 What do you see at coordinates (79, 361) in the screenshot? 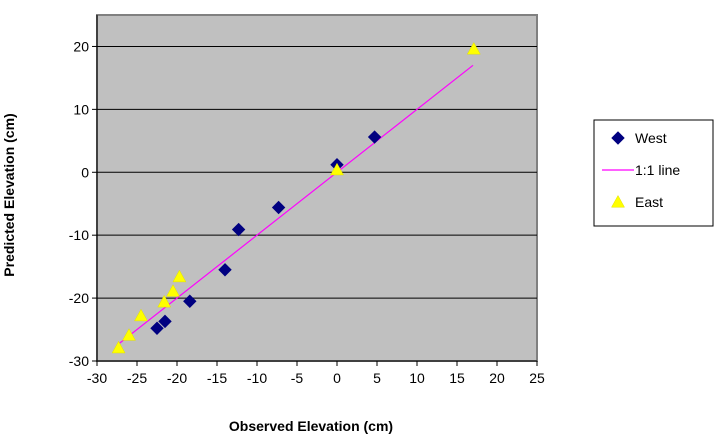
I see `y-tick-label: -30` at bounding box center [79, 361].